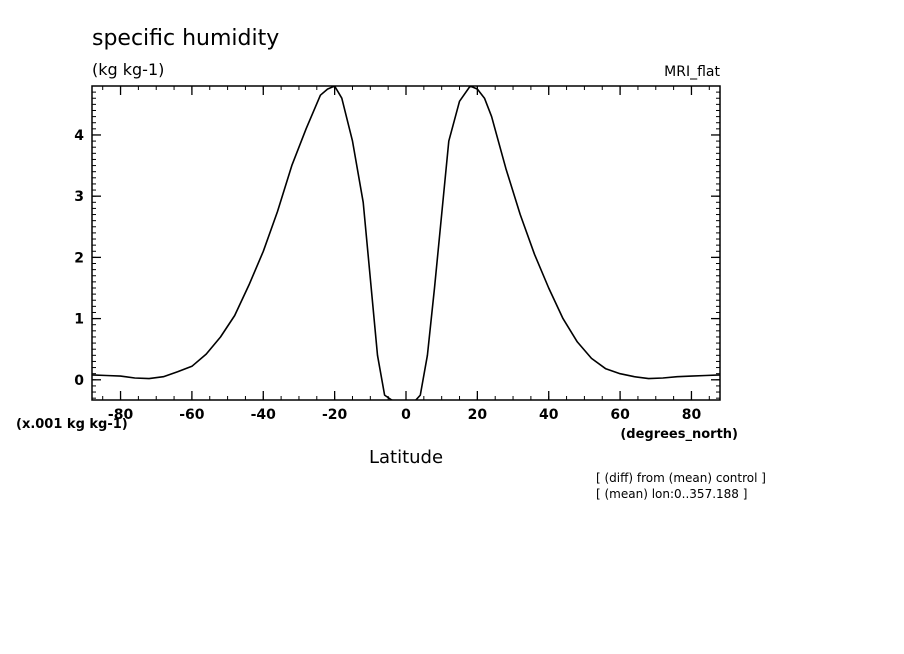 This screenshot has height=654, width=904. I want to click on chart-title: specific humidity, so click(185, 38).